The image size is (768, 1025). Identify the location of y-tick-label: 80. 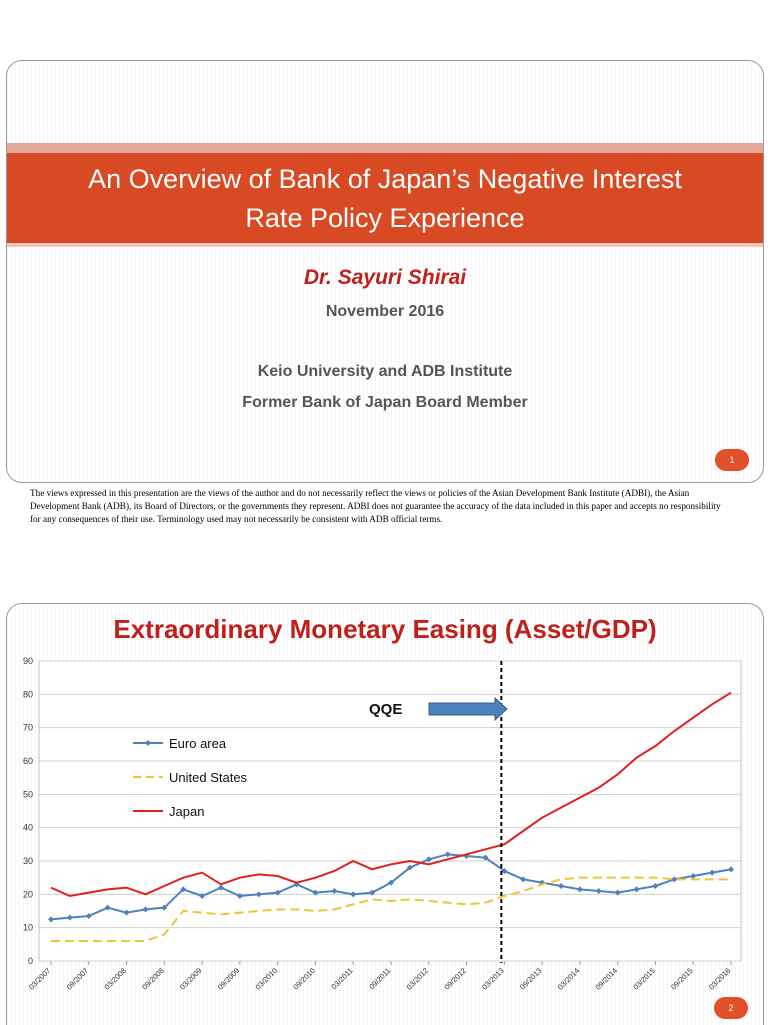
(28, 694).